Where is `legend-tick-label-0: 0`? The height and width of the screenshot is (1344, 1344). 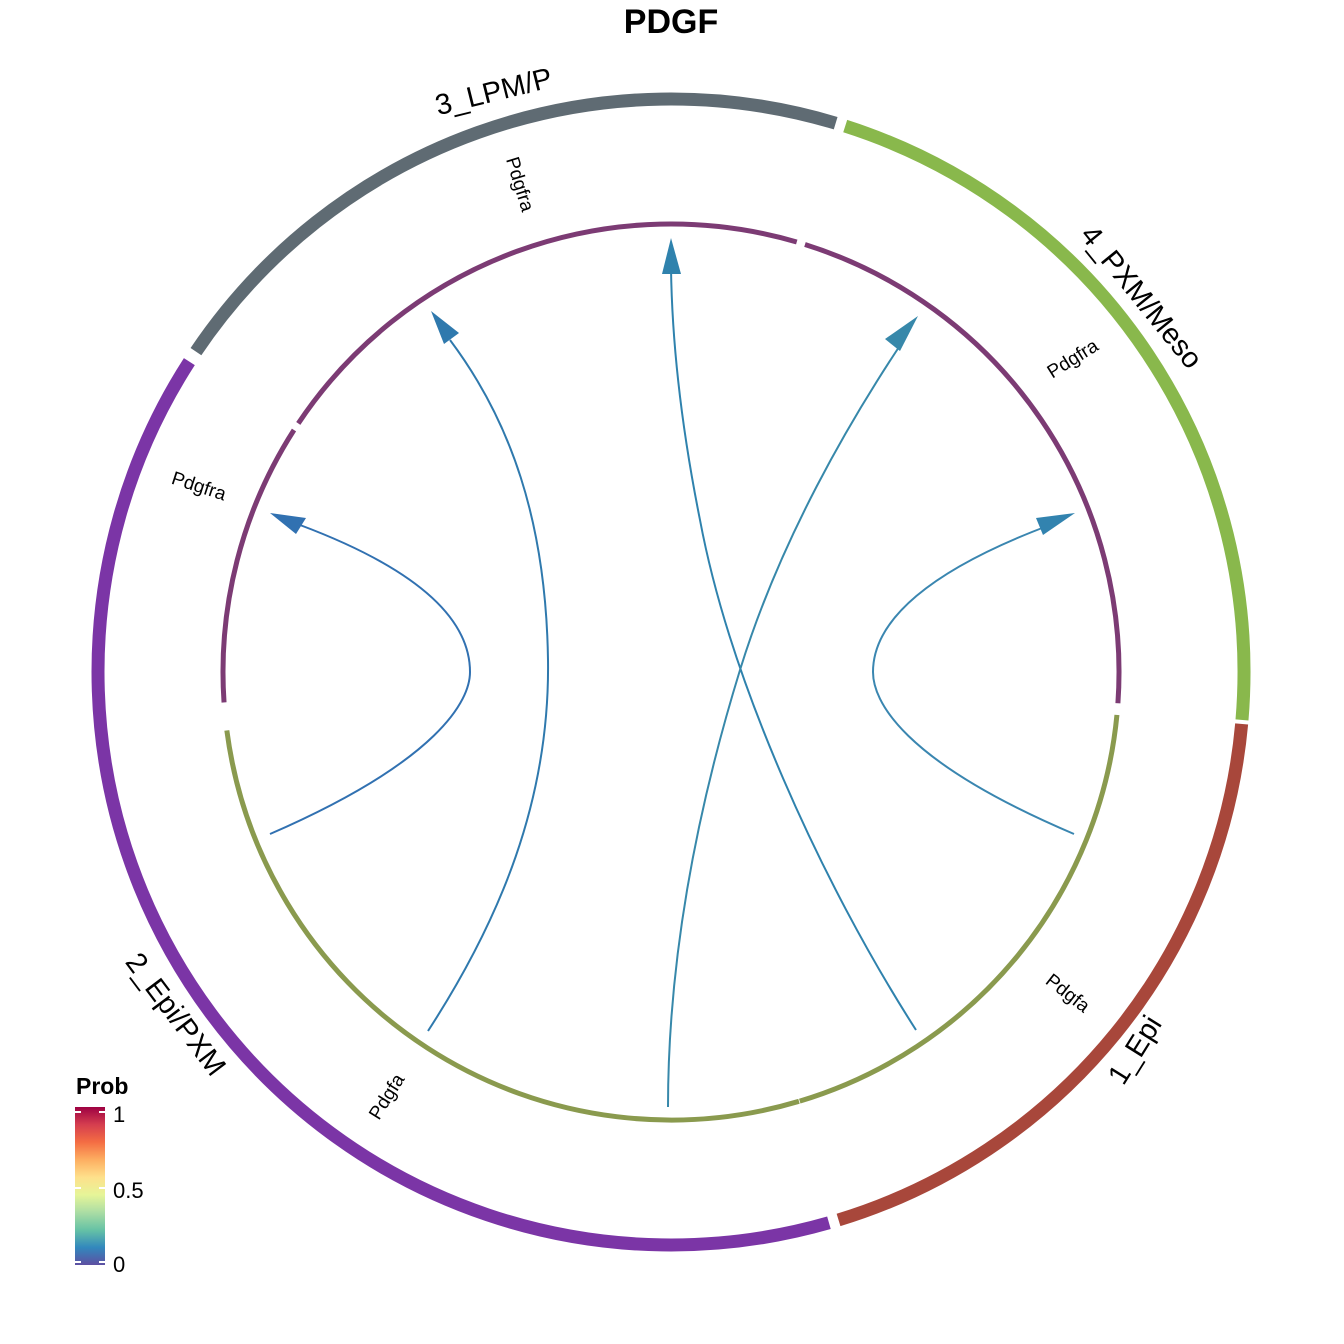 legend-tick-label-0: 0 is located at coordinates (119, 1264).